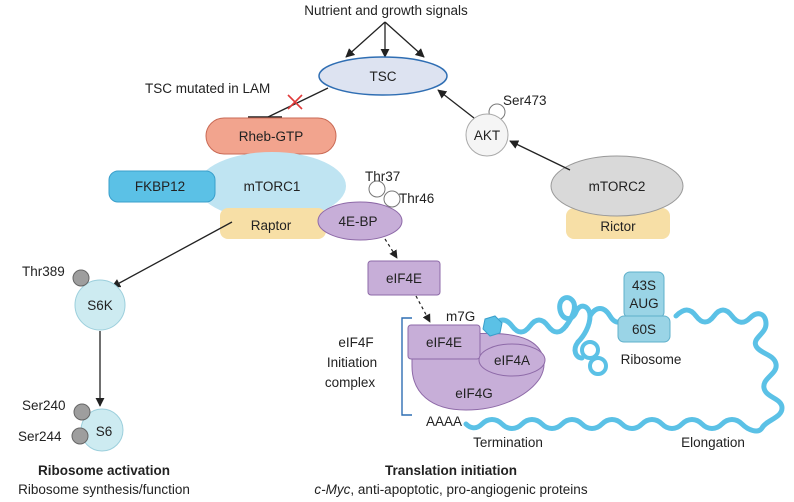 The height and width of the screenshot is (502, 794). What do you see at coordinates (598, 366) in the screenshot?
I see `stem-loop-lower` at bounding box center [598, 366].